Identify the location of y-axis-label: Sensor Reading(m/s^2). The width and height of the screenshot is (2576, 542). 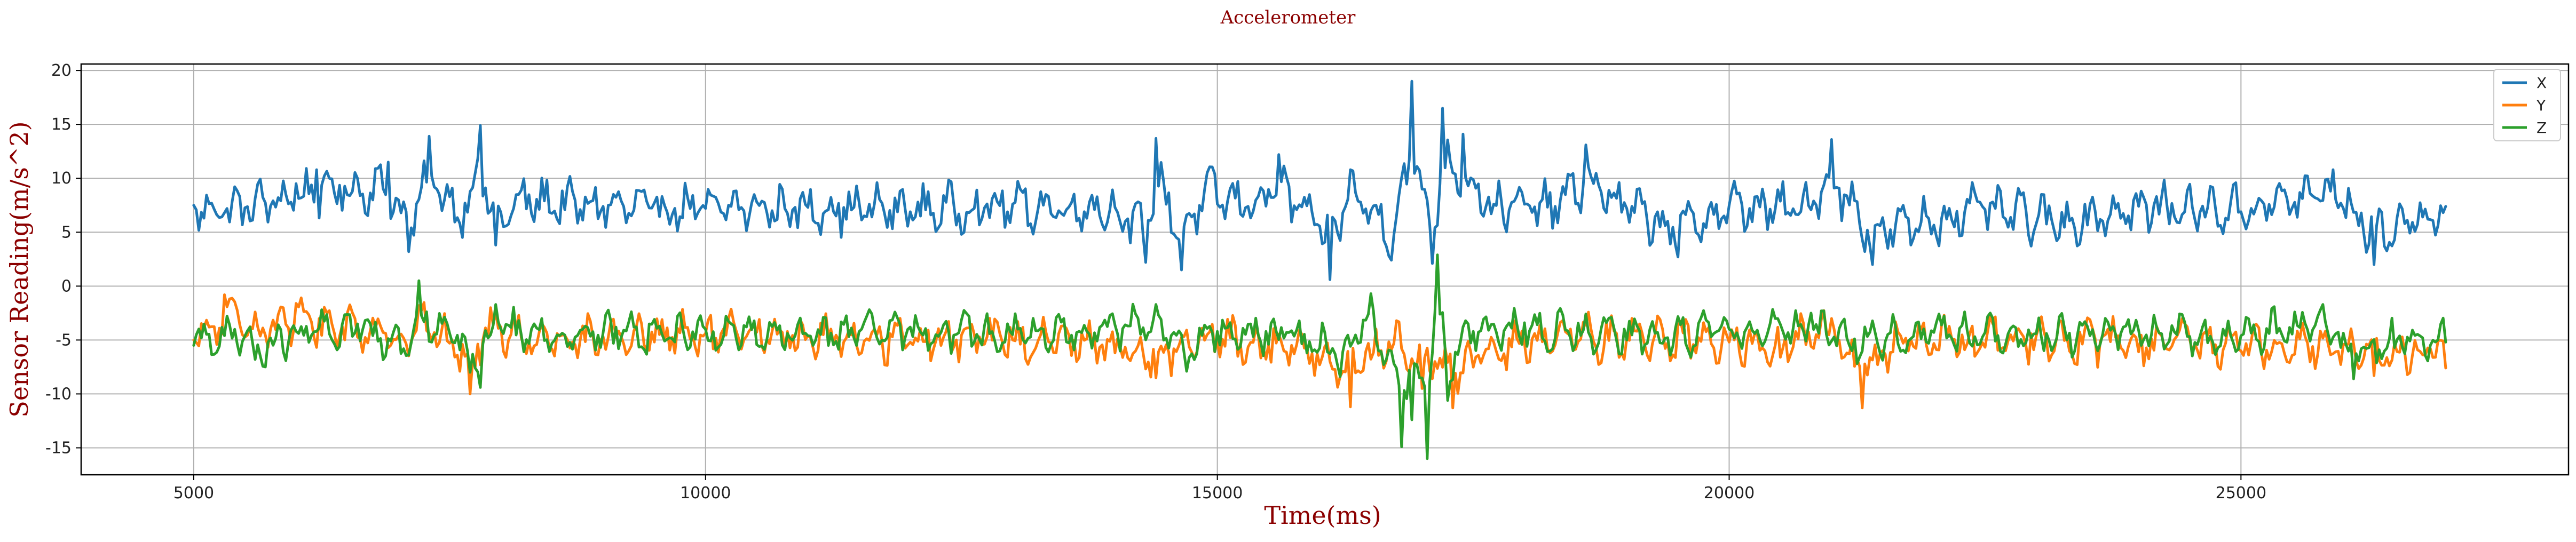
(19, 269).